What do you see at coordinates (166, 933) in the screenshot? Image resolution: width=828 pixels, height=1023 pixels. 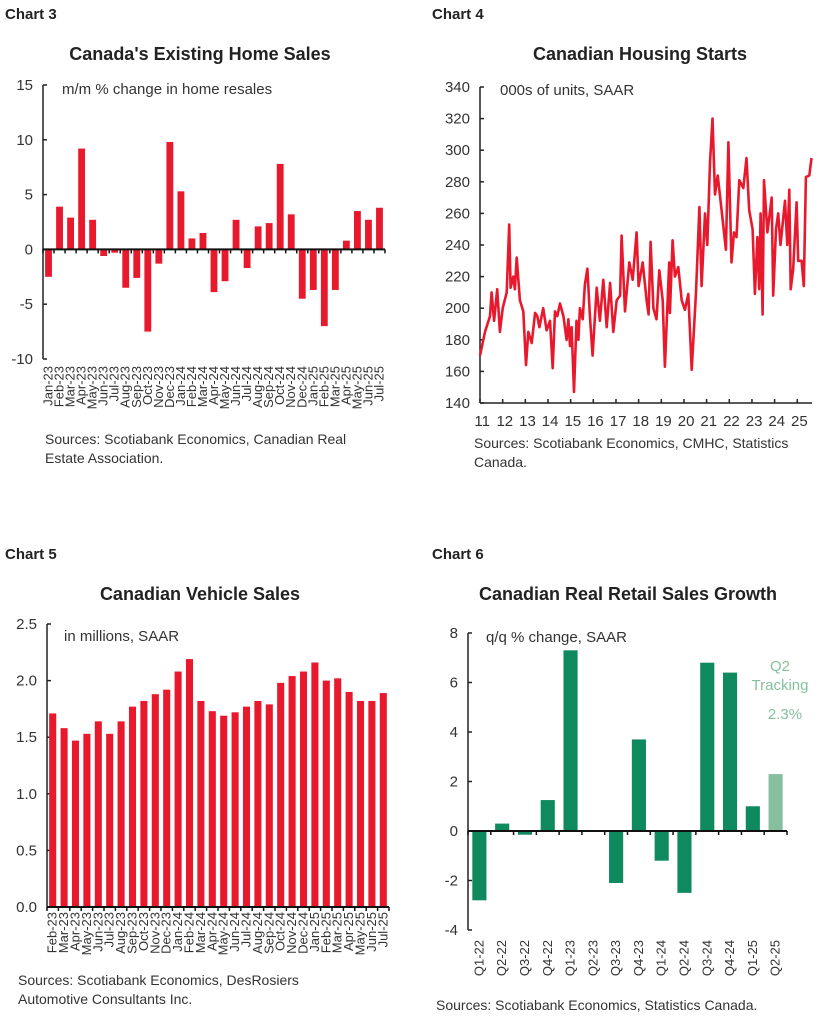 I see `x-category-label: Dec-23` at bounding box center [166, 933].